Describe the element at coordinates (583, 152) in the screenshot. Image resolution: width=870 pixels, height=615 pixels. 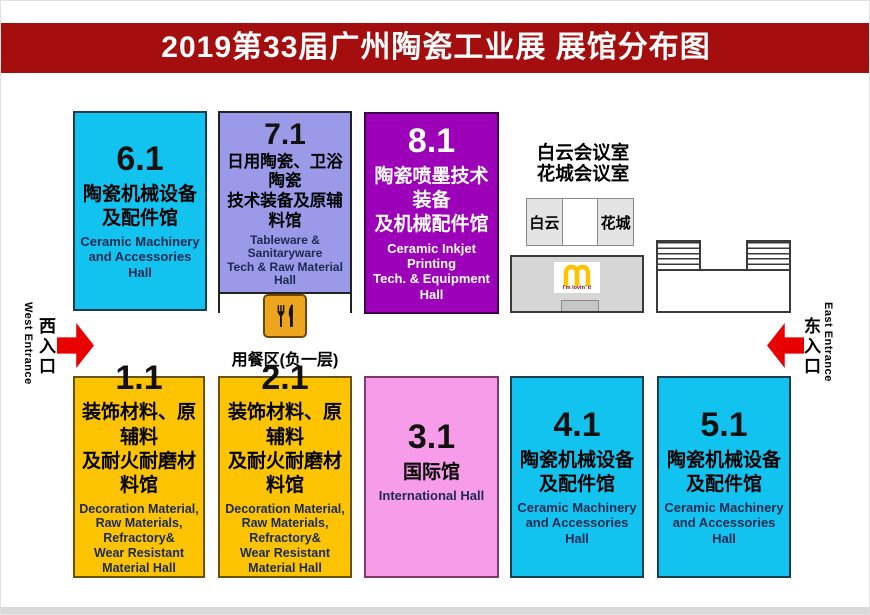
I see `text-line: 白云会议室` at that location.